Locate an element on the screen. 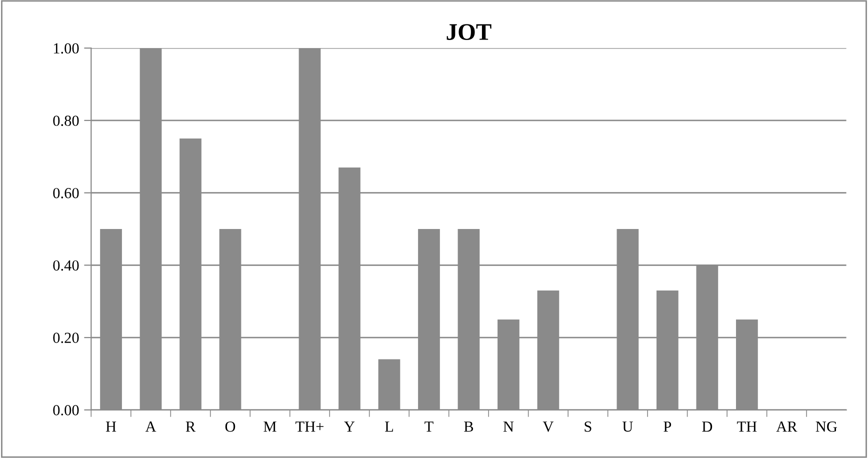 The image size is (868, 458). chart-title: JOT is located at coordinates (469, 32).